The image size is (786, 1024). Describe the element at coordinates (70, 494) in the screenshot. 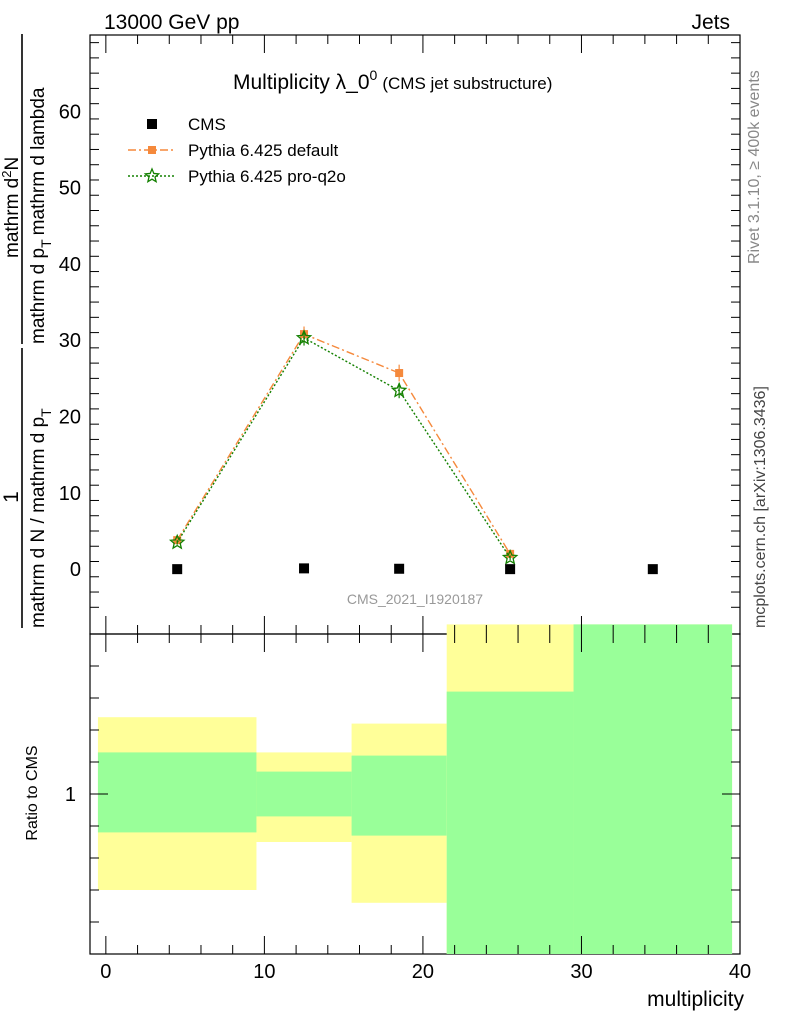

I see `y-tick-label: 10` at that location.